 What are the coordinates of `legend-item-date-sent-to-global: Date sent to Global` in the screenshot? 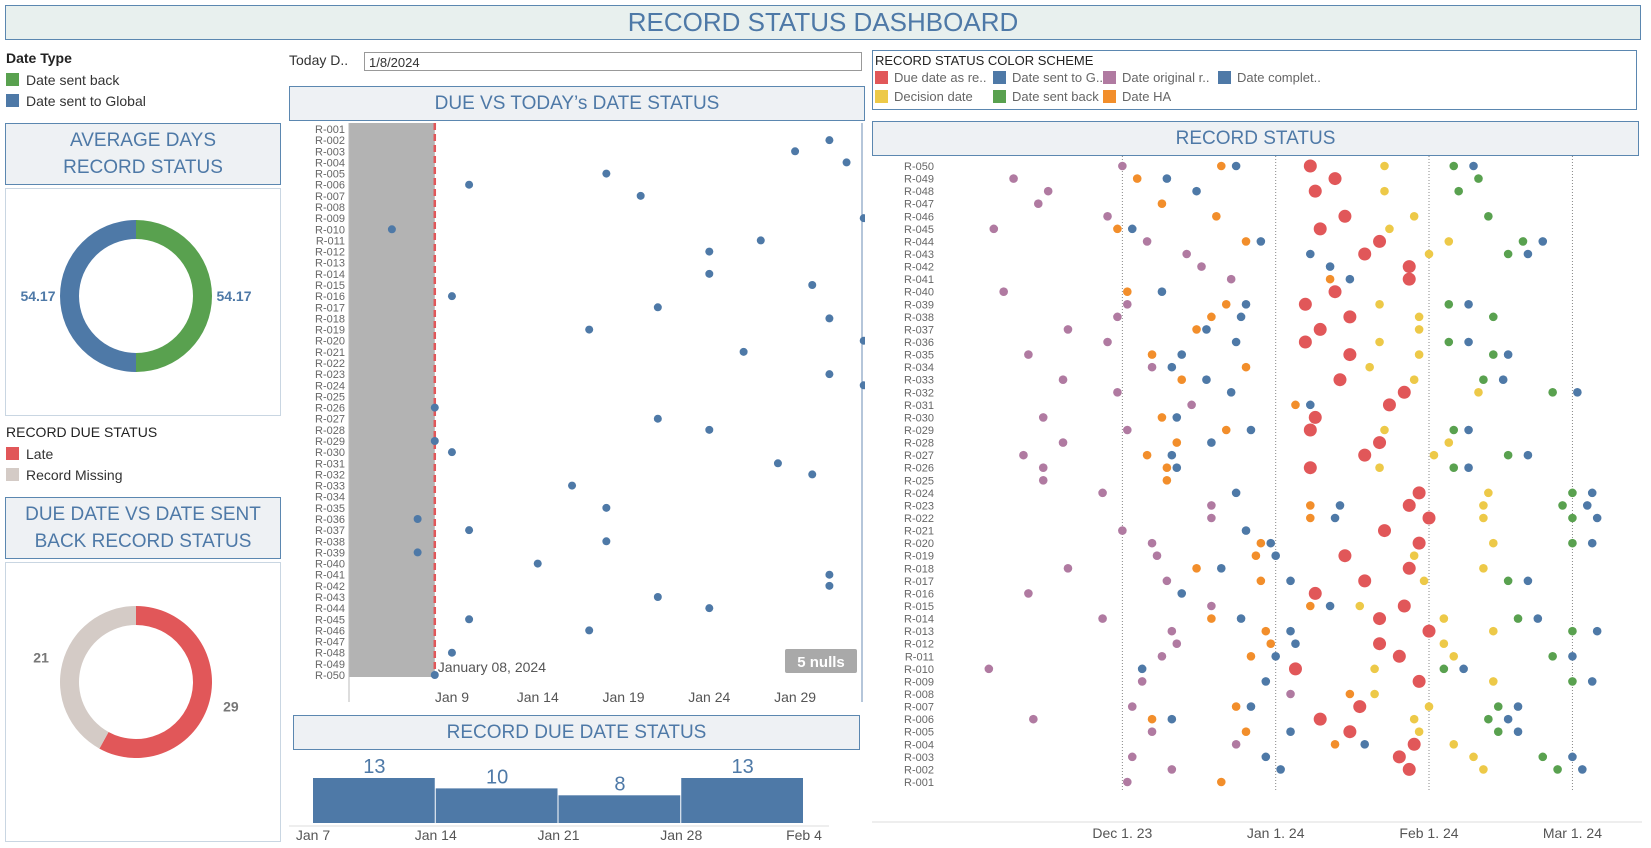 It's located at (136, 100).